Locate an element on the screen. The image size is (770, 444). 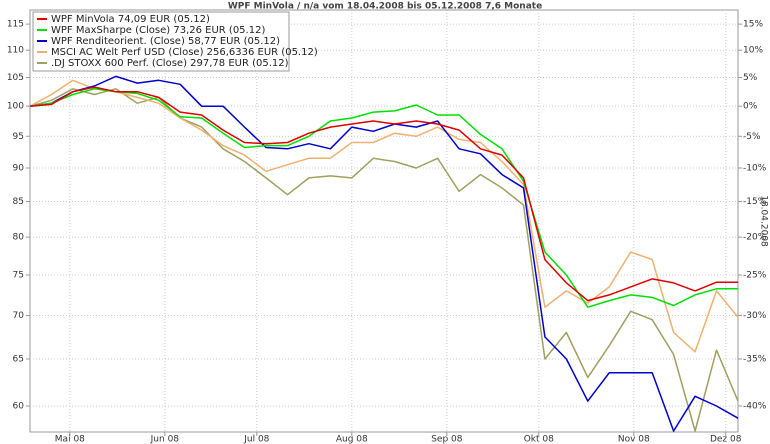
x-tick-label: Jul 08 is located at coordinates (256, 439).